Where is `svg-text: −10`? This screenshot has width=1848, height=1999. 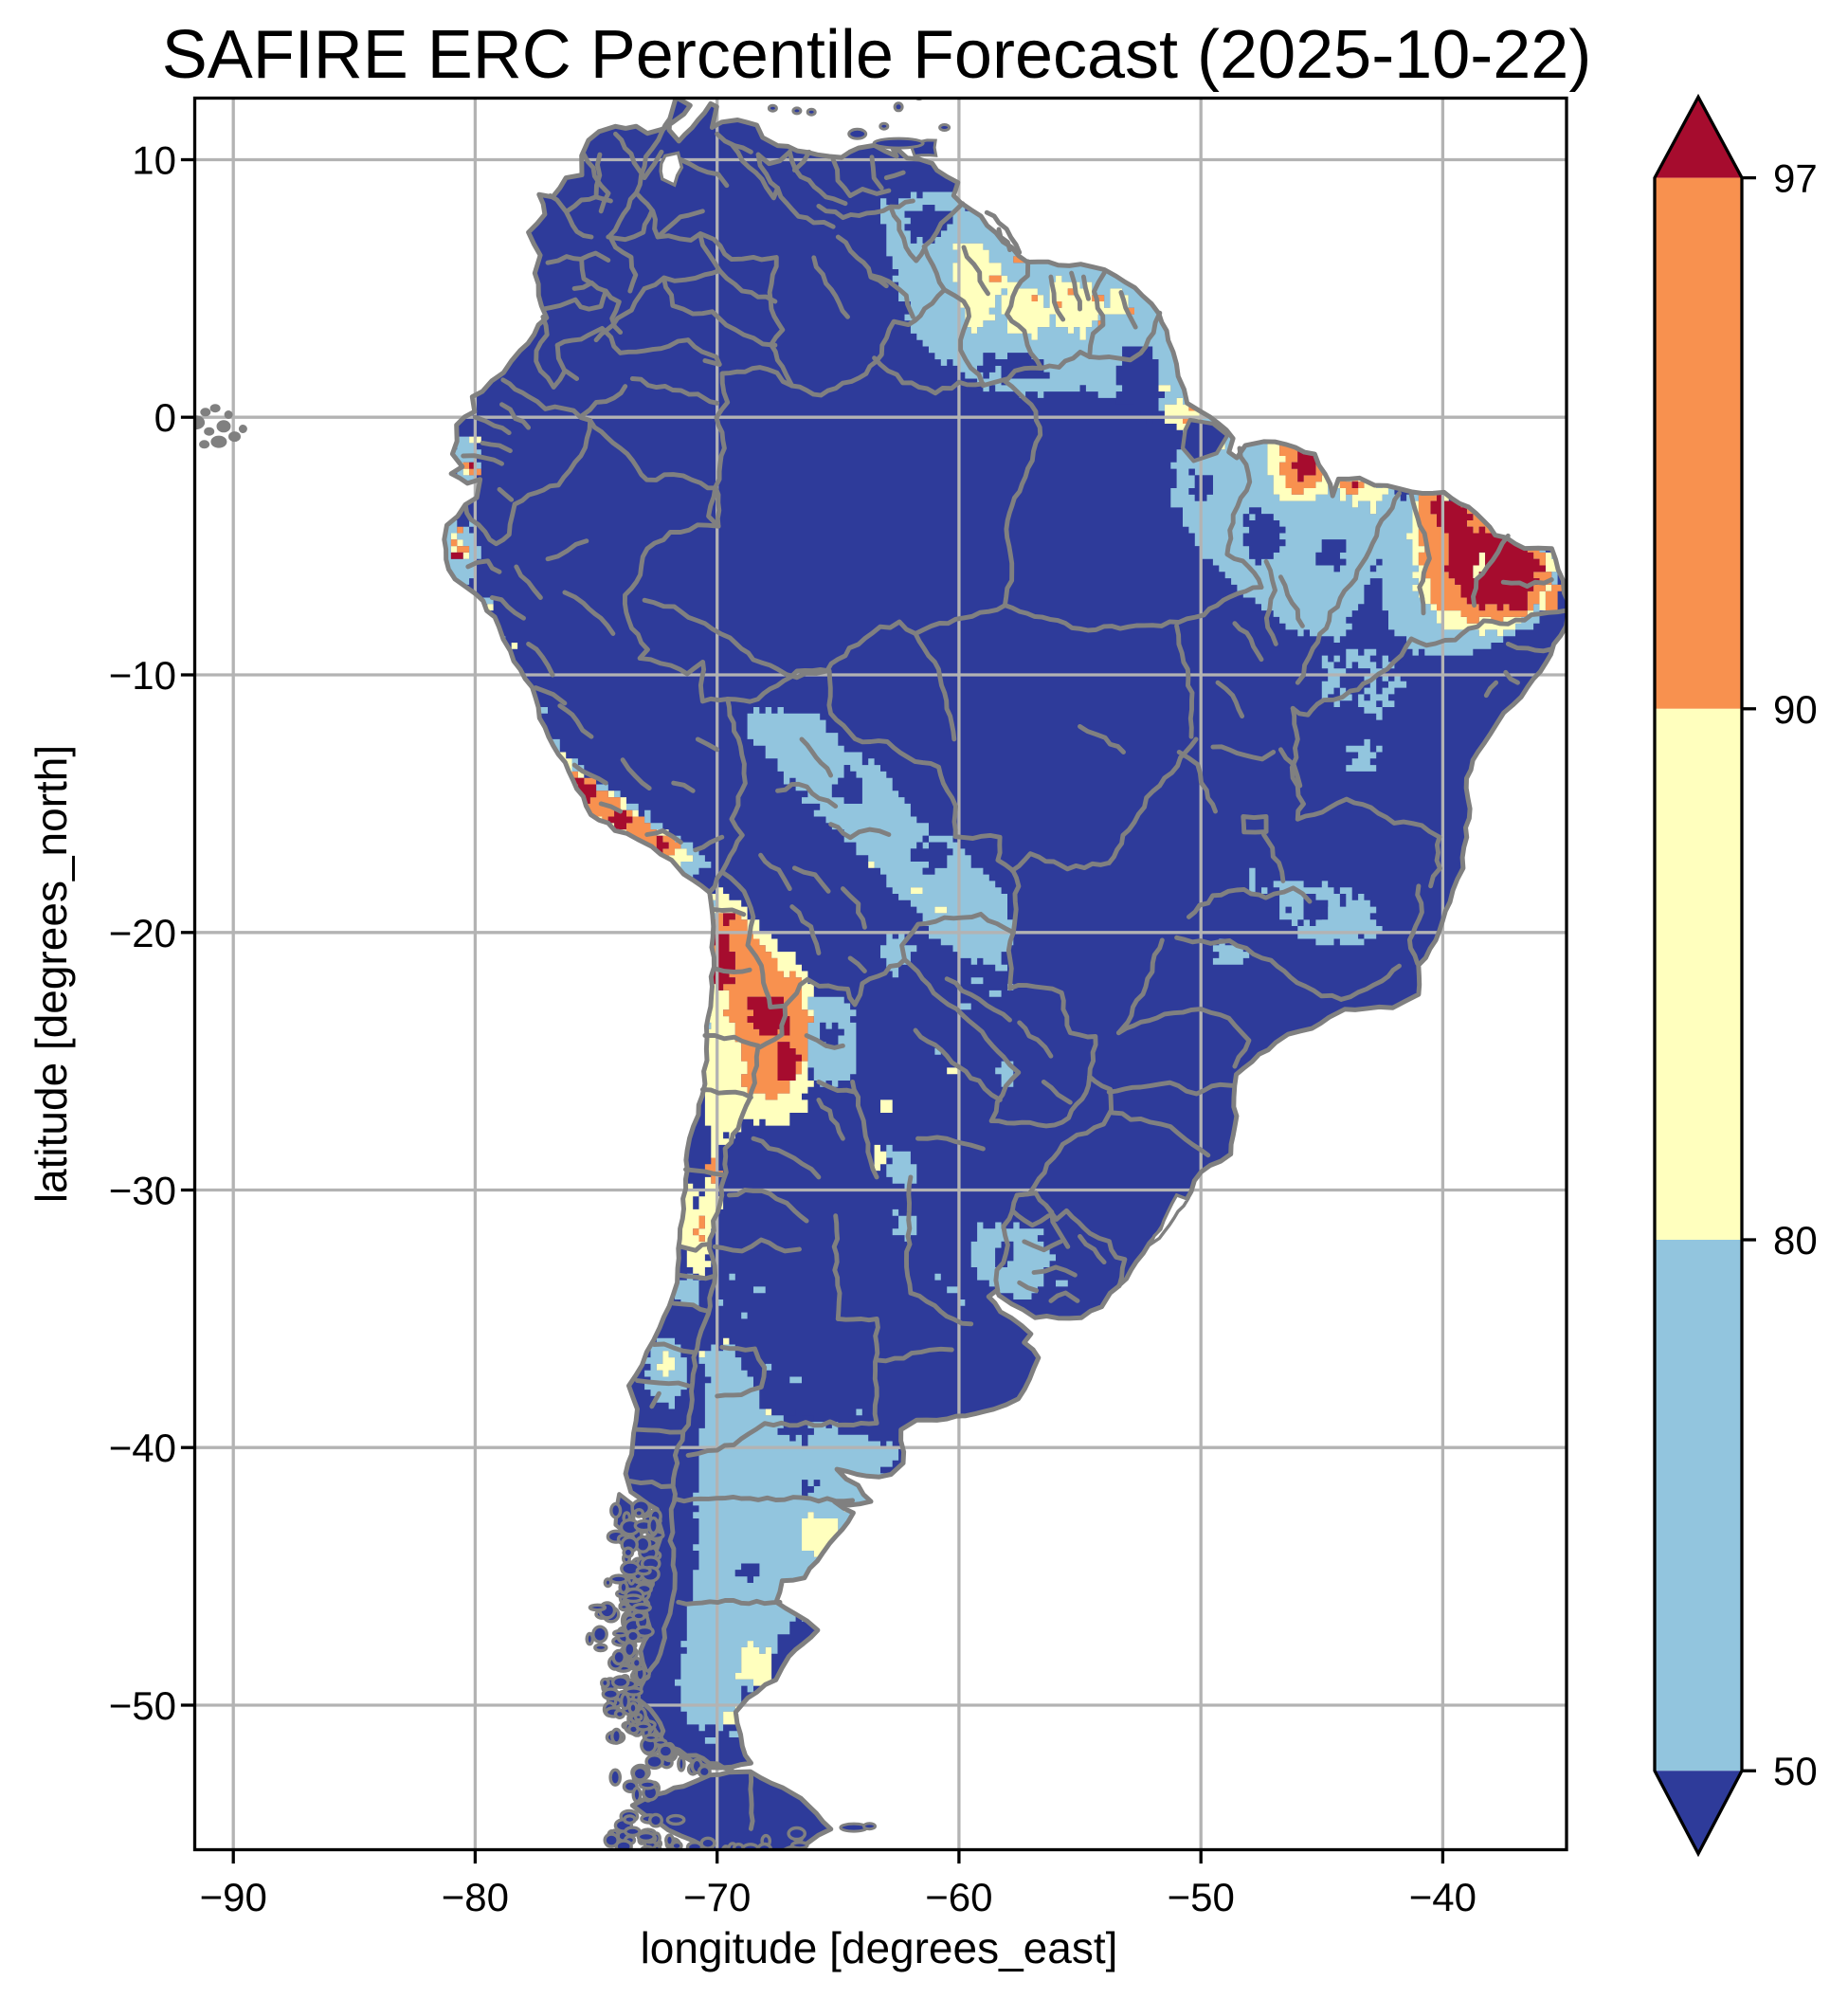 svg-text: −10 is located at coordinates (142, 676).